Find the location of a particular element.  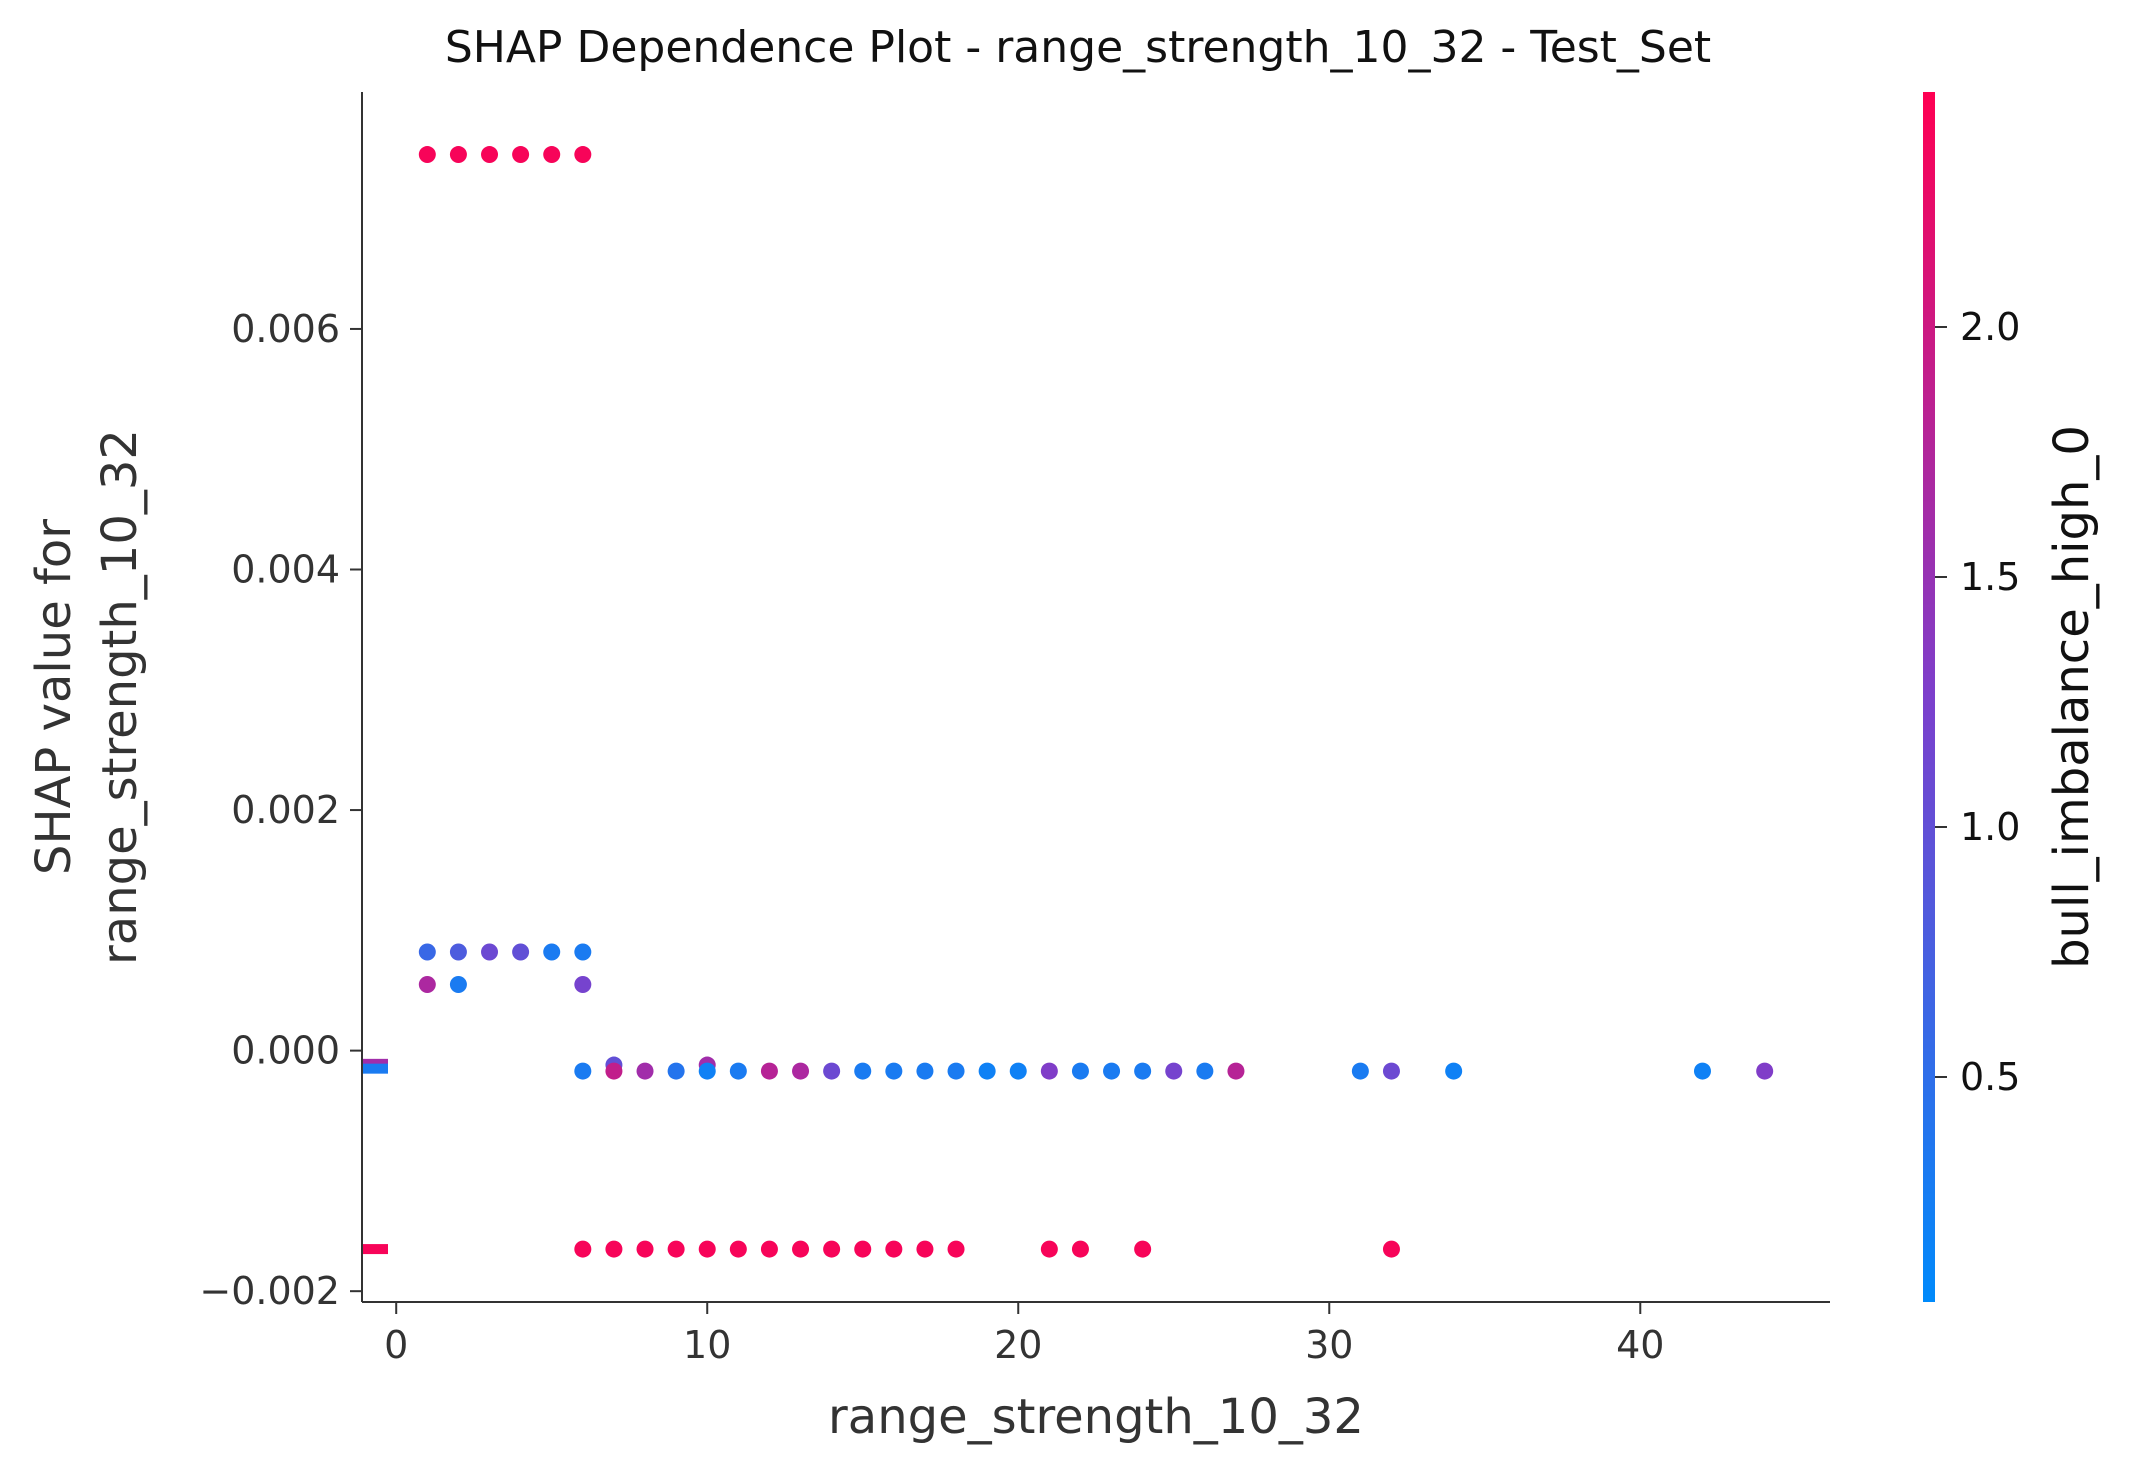

x-ticks: 0 10 20 30 40 is located at coordinates (1024, 1334).